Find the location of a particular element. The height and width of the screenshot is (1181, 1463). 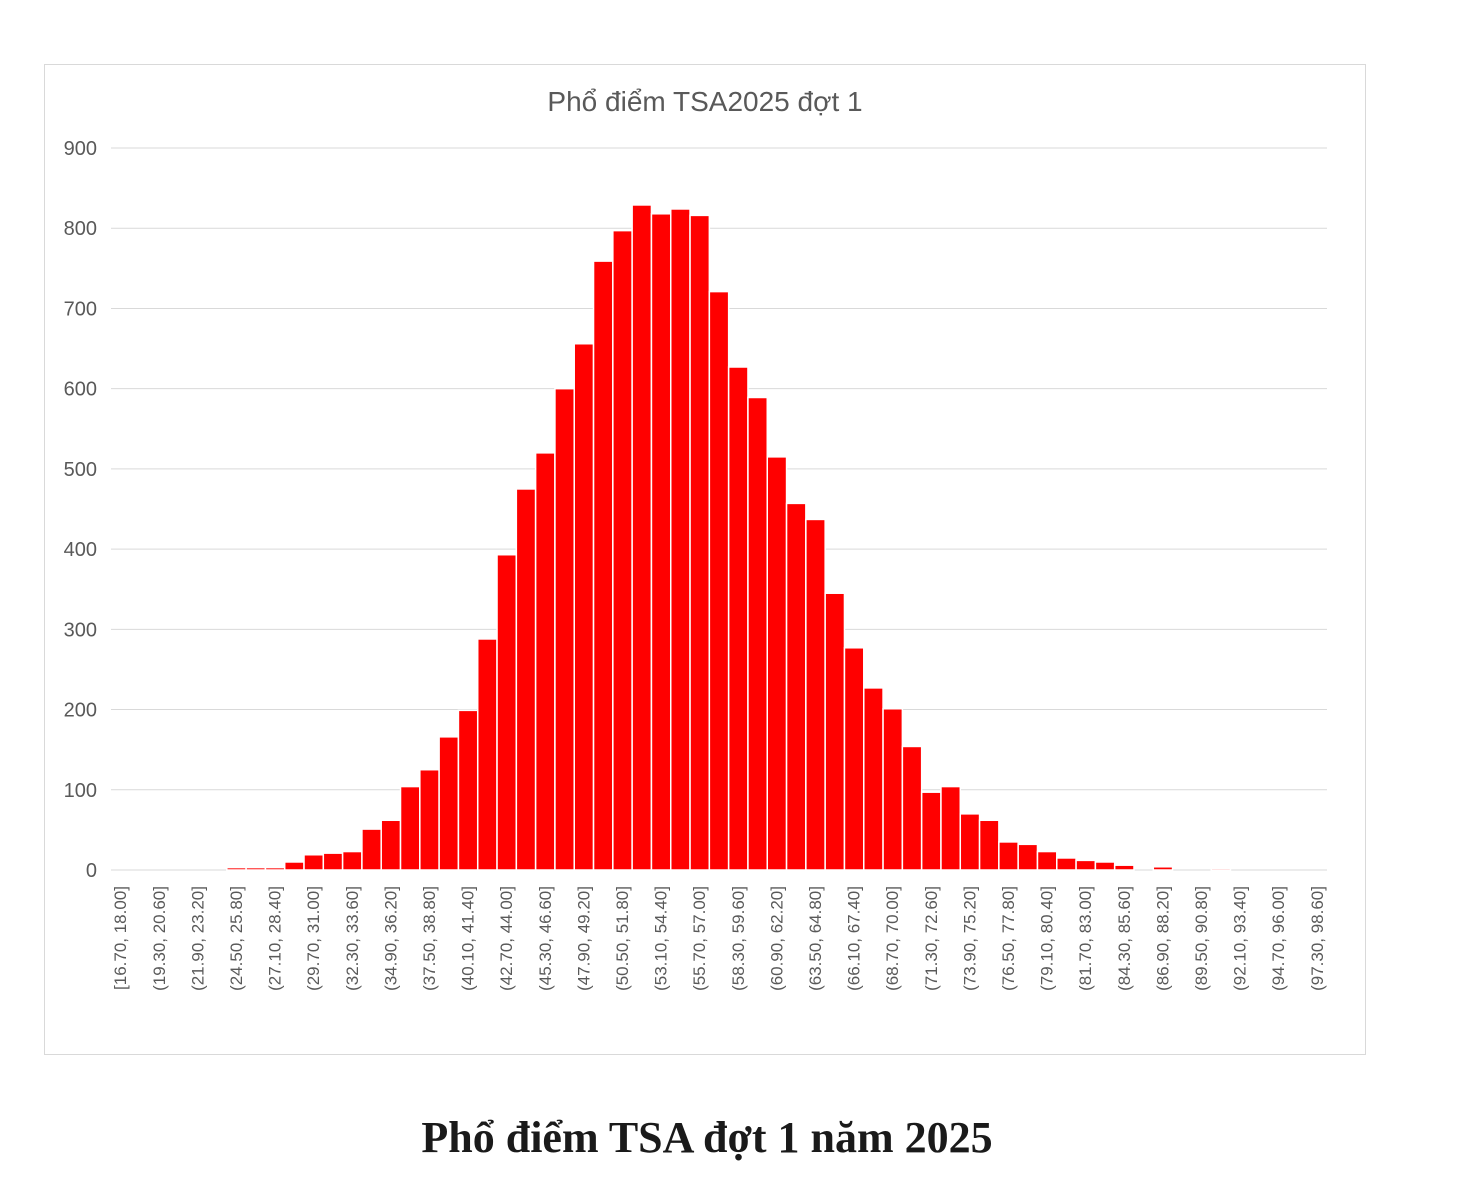

x-tick-label: (60.90, 62.20] is located at coordinates (776, 938).